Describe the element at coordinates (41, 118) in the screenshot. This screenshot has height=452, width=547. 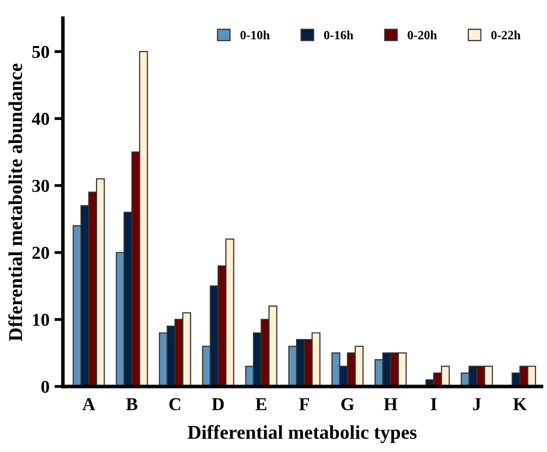
I see `y-tick-label: 40` at that location.